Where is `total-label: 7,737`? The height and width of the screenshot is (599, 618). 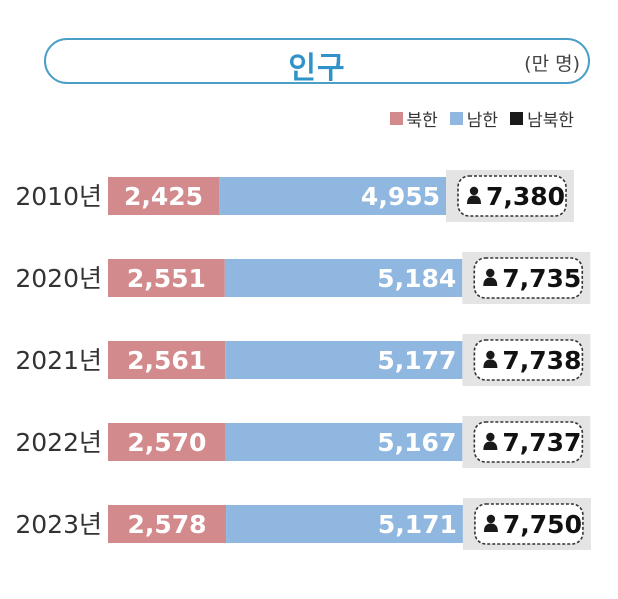
total-label: 7,737 is located at coordinates (541, 442).